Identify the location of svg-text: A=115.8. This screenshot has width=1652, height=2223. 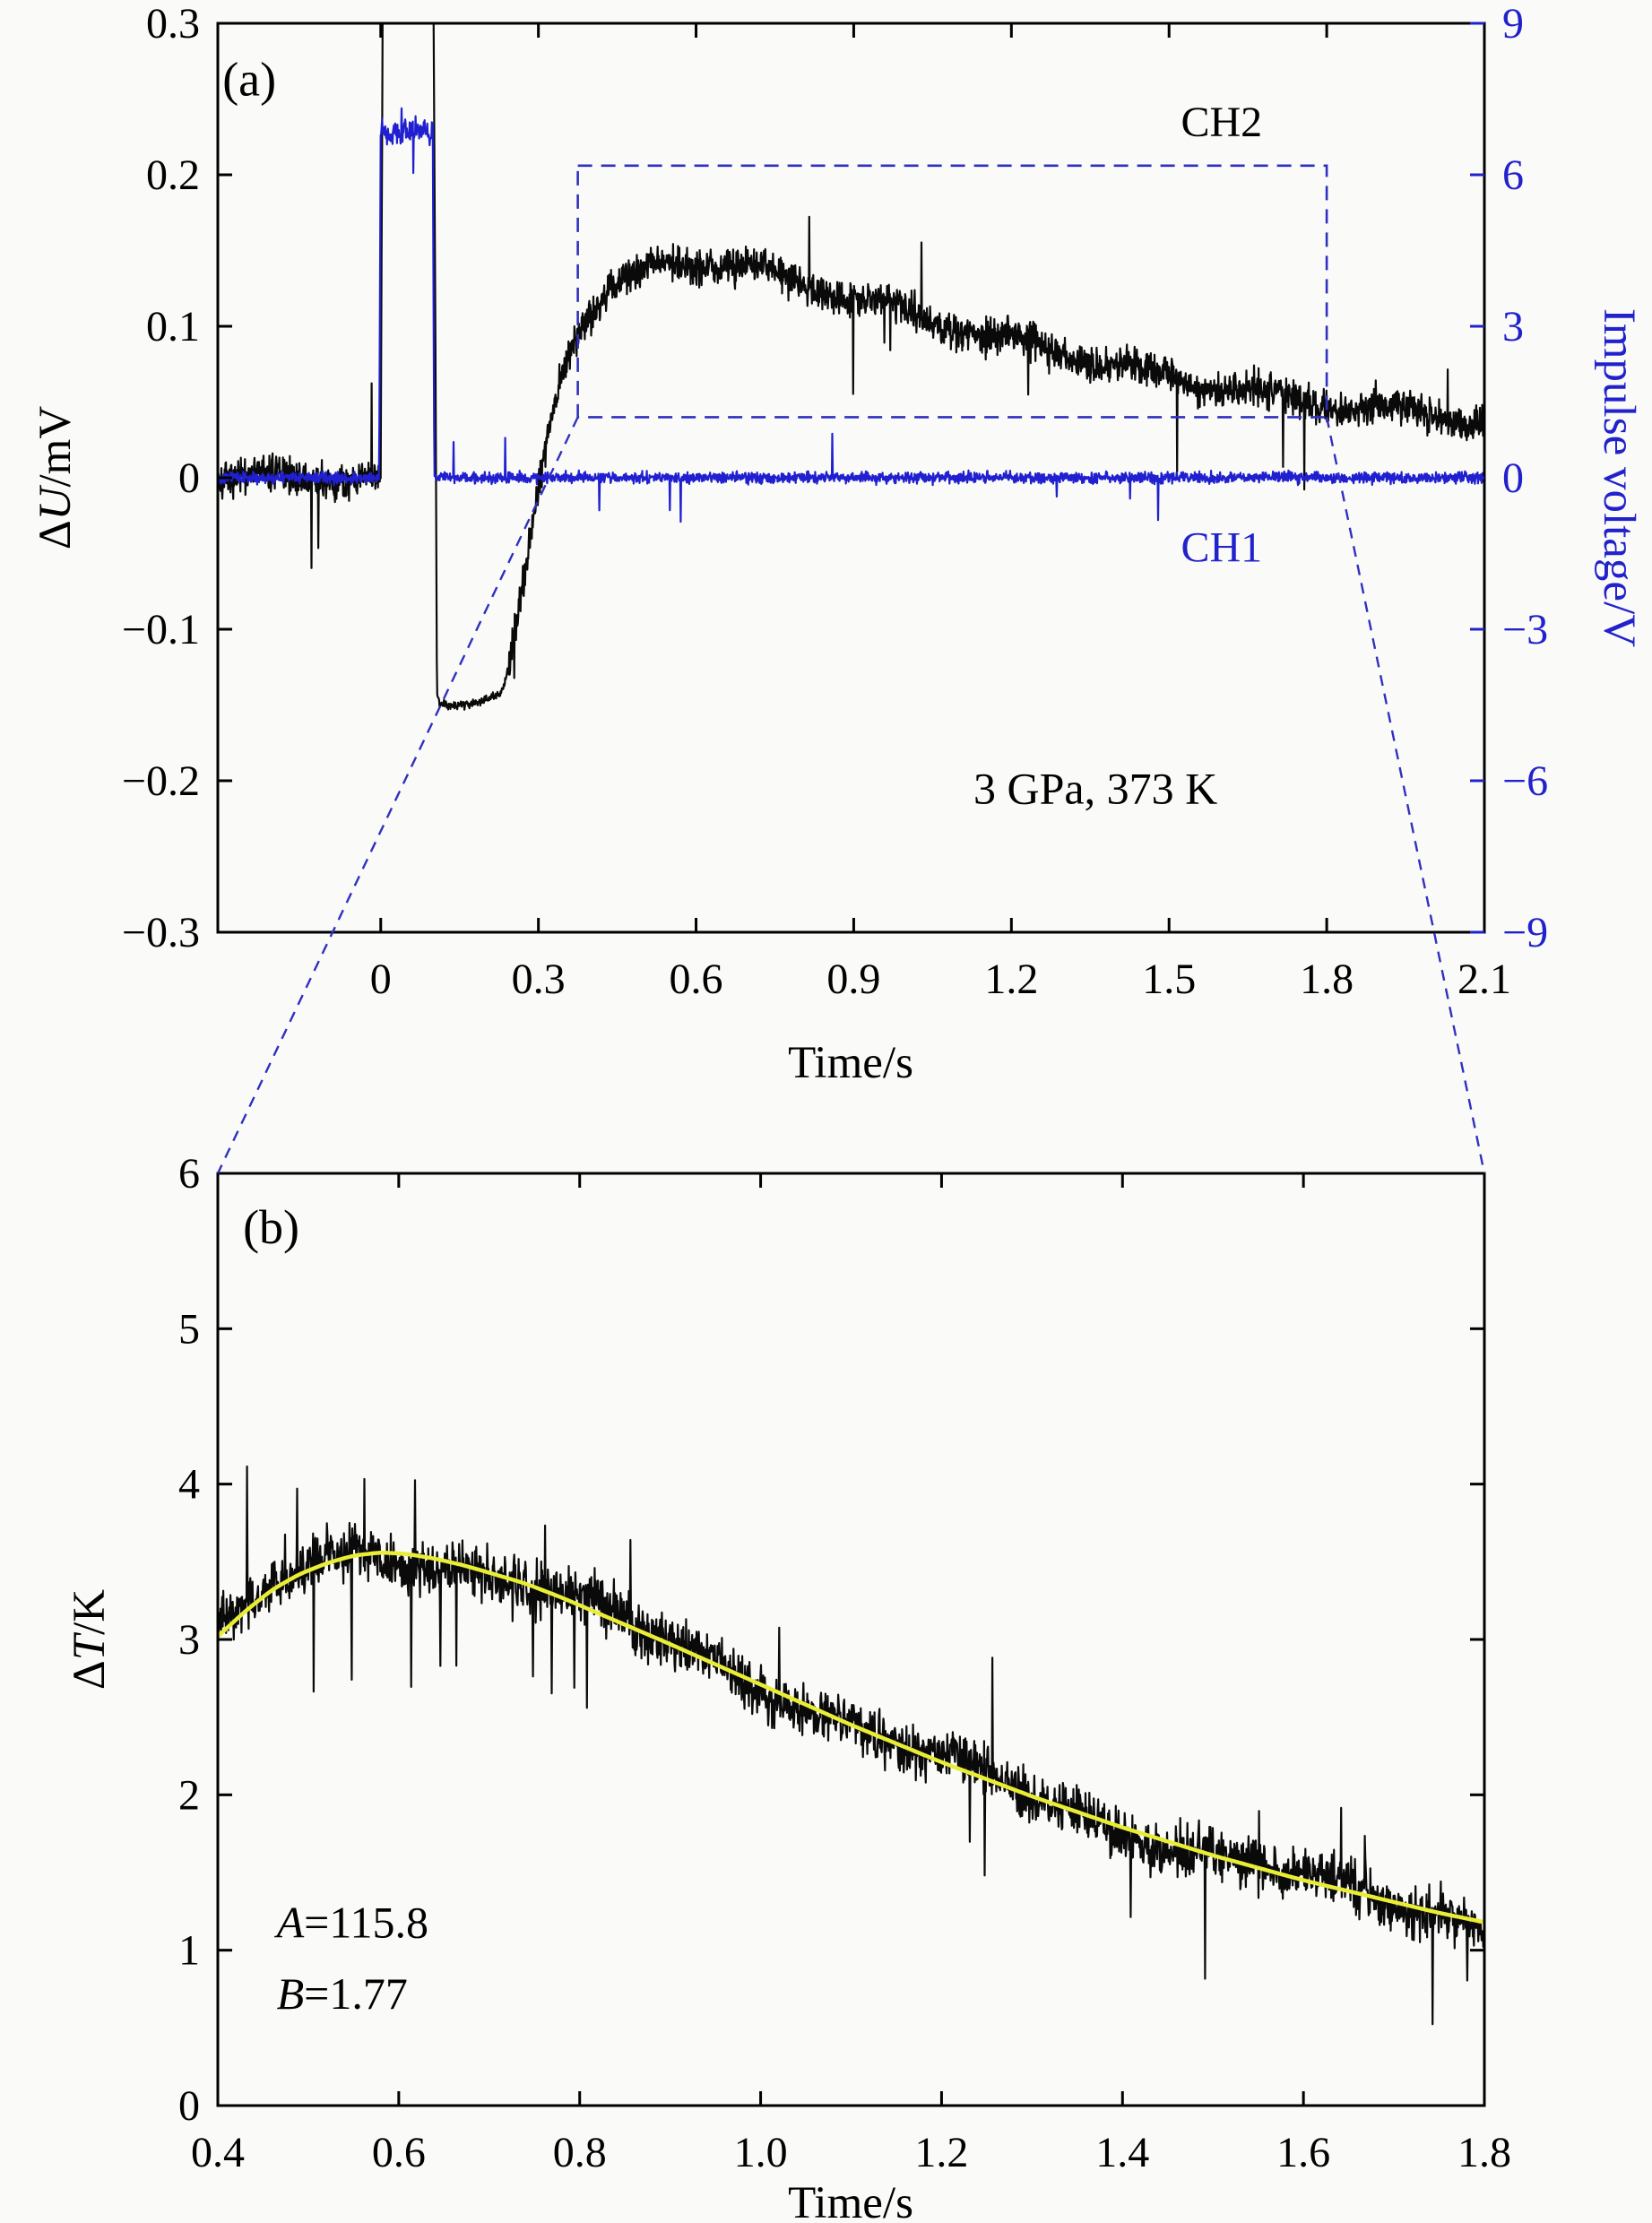
(351, 1922).